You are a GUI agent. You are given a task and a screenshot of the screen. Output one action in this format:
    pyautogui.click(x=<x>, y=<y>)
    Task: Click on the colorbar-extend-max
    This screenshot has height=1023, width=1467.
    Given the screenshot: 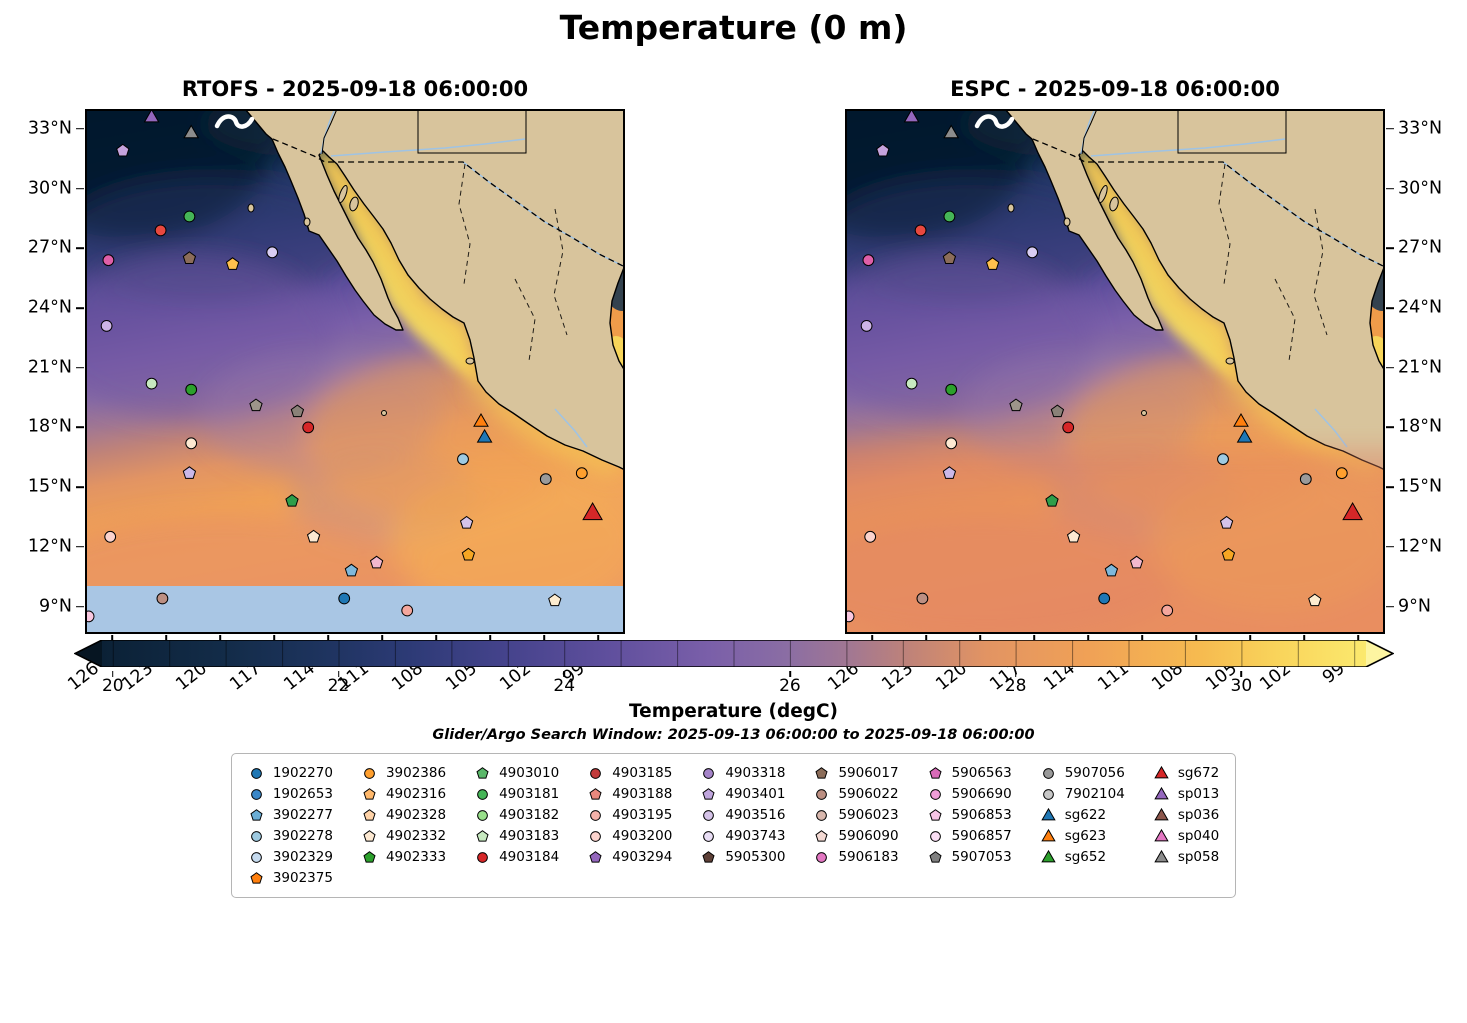 What is the action you would take?
    pyautogui.click(x=1379, y=653)
    